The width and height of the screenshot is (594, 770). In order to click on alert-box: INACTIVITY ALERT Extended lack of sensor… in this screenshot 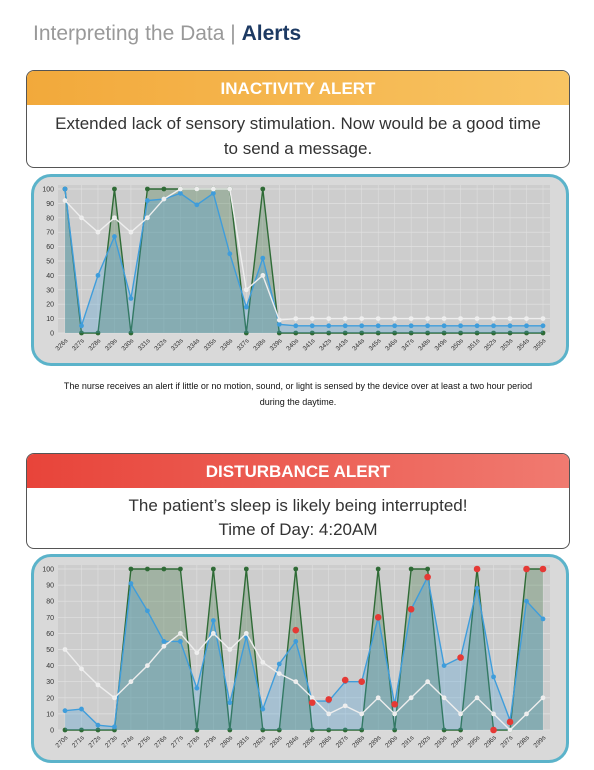, I will do `click(298, 119)`.